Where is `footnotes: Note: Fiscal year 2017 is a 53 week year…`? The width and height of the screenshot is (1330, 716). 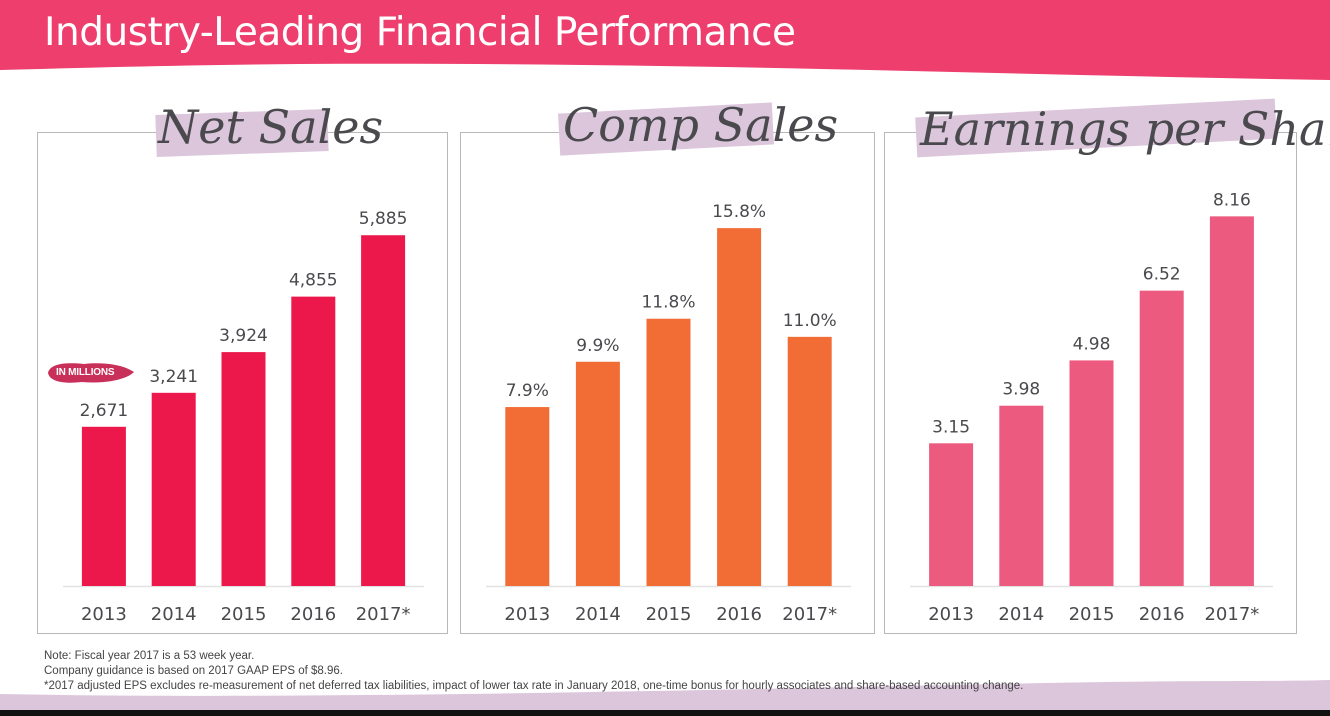 footnotes: Note: Fiscal year 2017 is a 53 week year… is located at coordinates (533, 671).